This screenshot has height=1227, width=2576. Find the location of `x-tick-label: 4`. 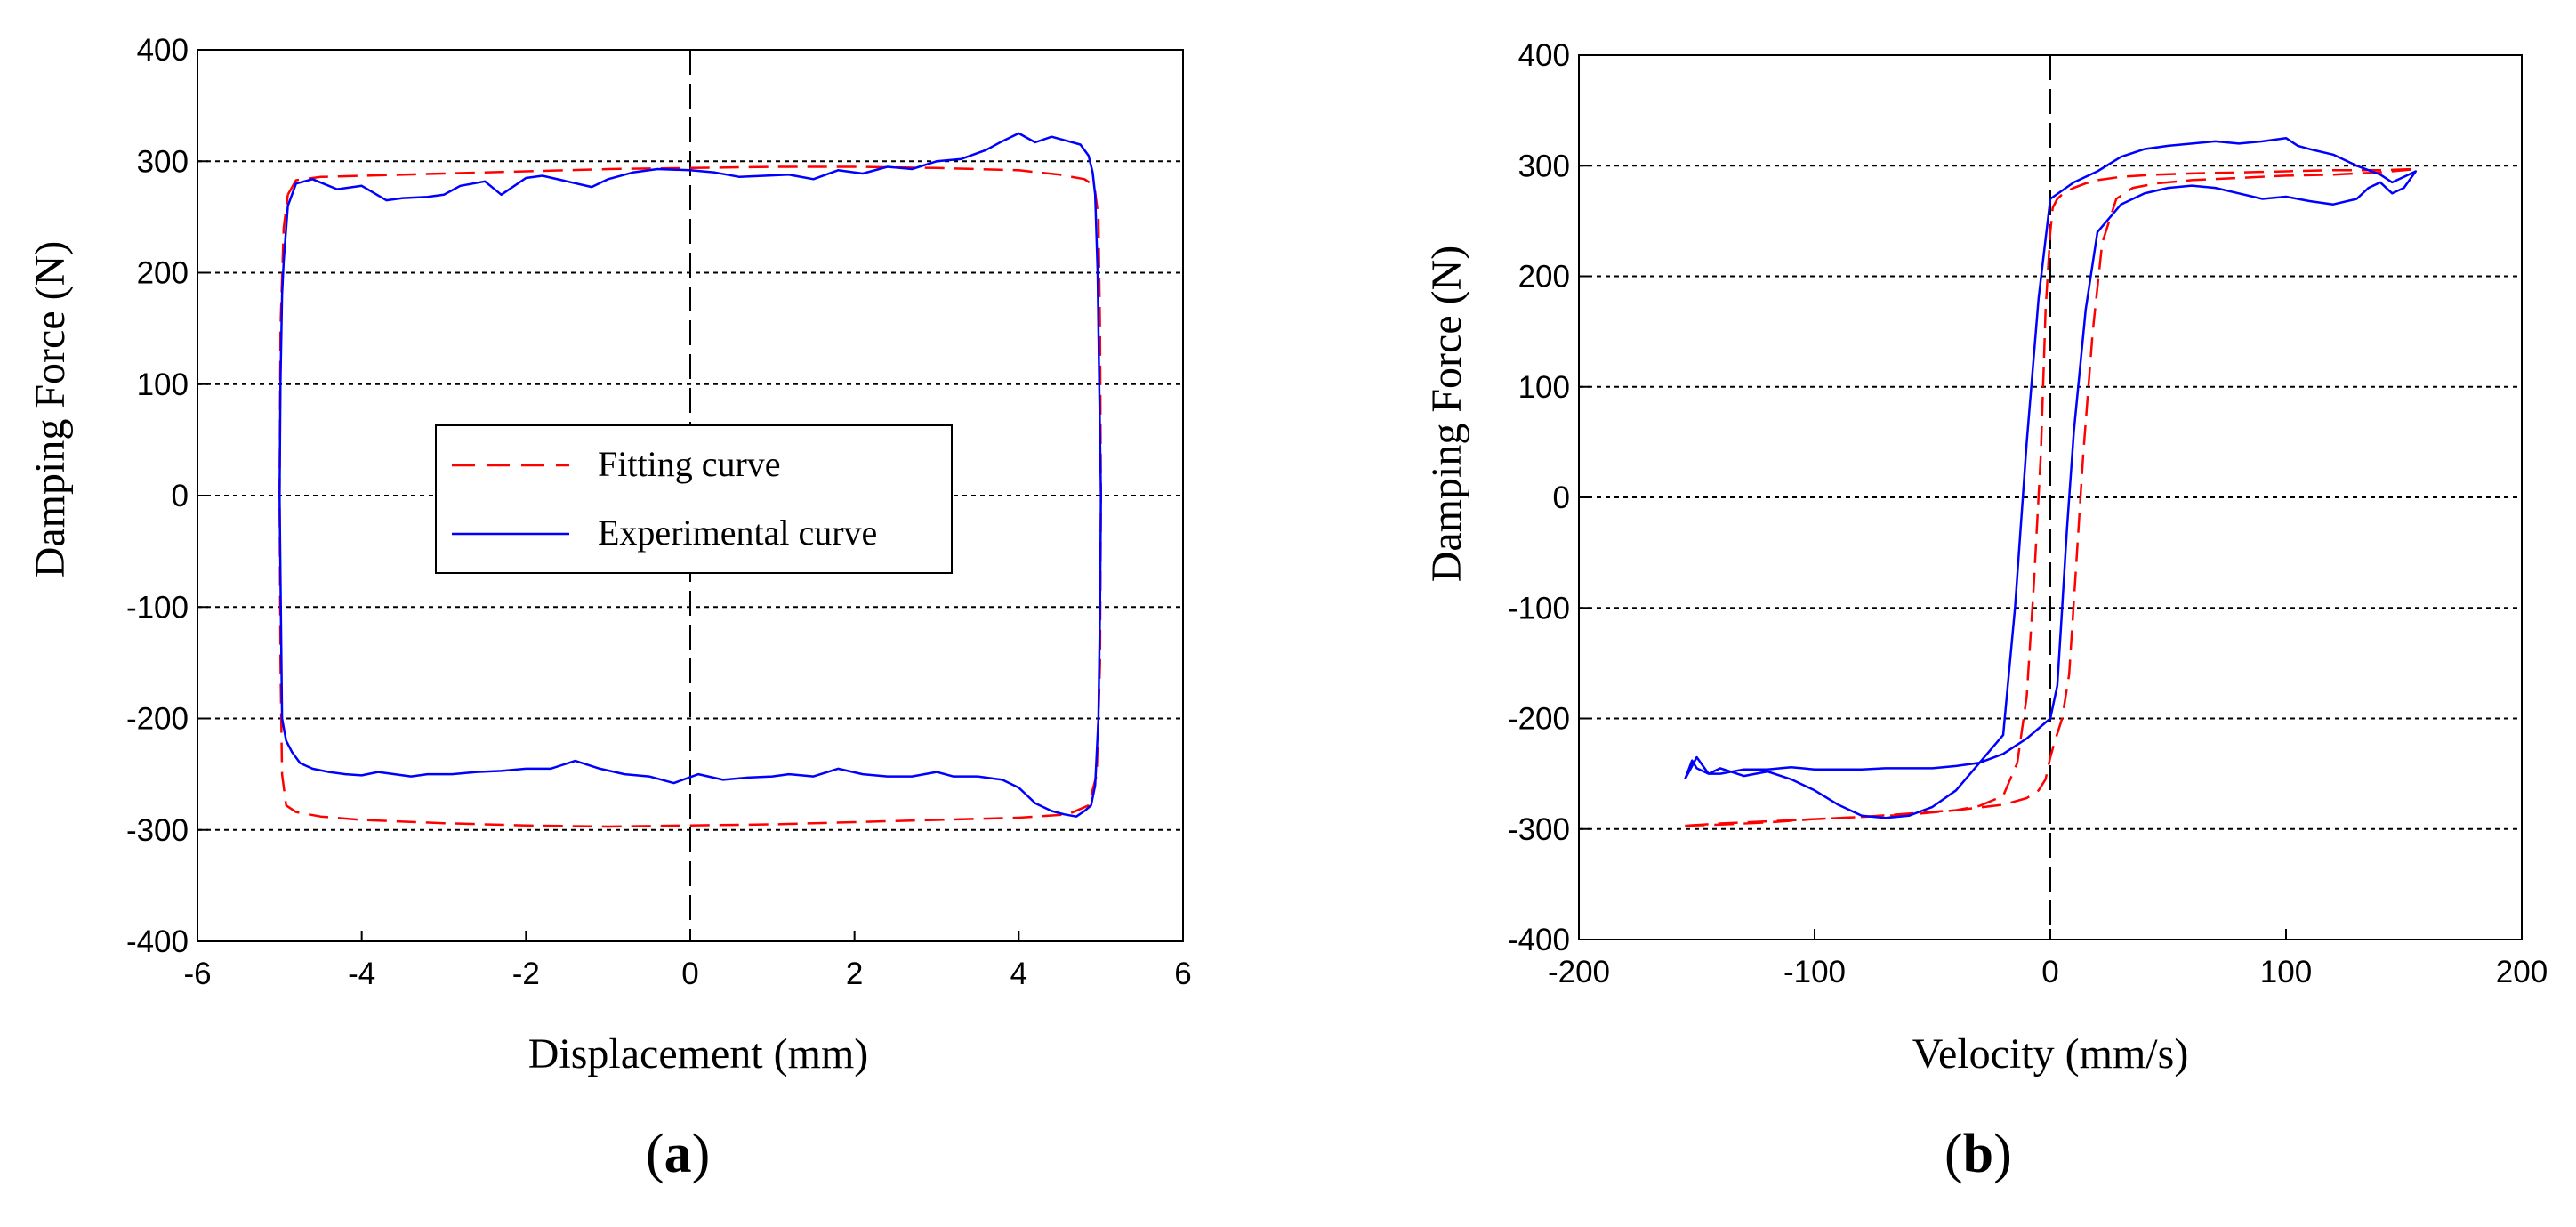

x-tick-label: 4 is located at coordinates (1018, 974).